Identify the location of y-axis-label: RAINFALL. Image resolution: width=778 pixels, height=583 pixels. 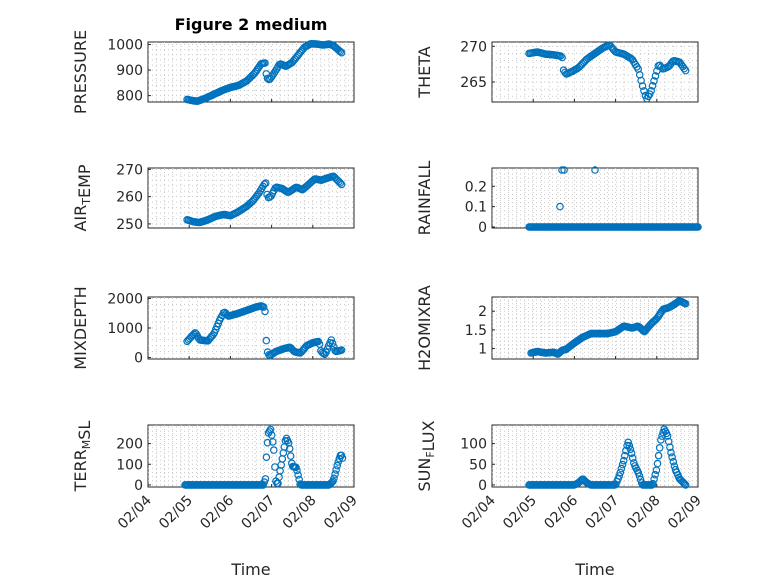
(424, 198).